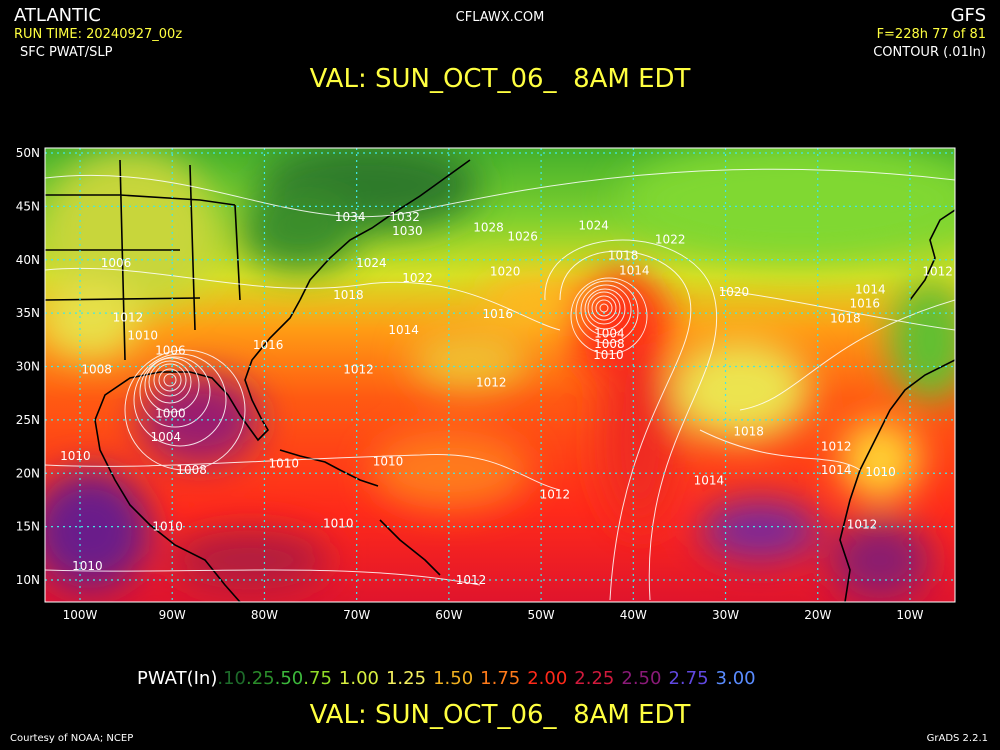 This screenshot has width=1000, height=750. Describe the element at coordinates (725, 615) in the screenshot. I see `lon-label: 30W` at that location.